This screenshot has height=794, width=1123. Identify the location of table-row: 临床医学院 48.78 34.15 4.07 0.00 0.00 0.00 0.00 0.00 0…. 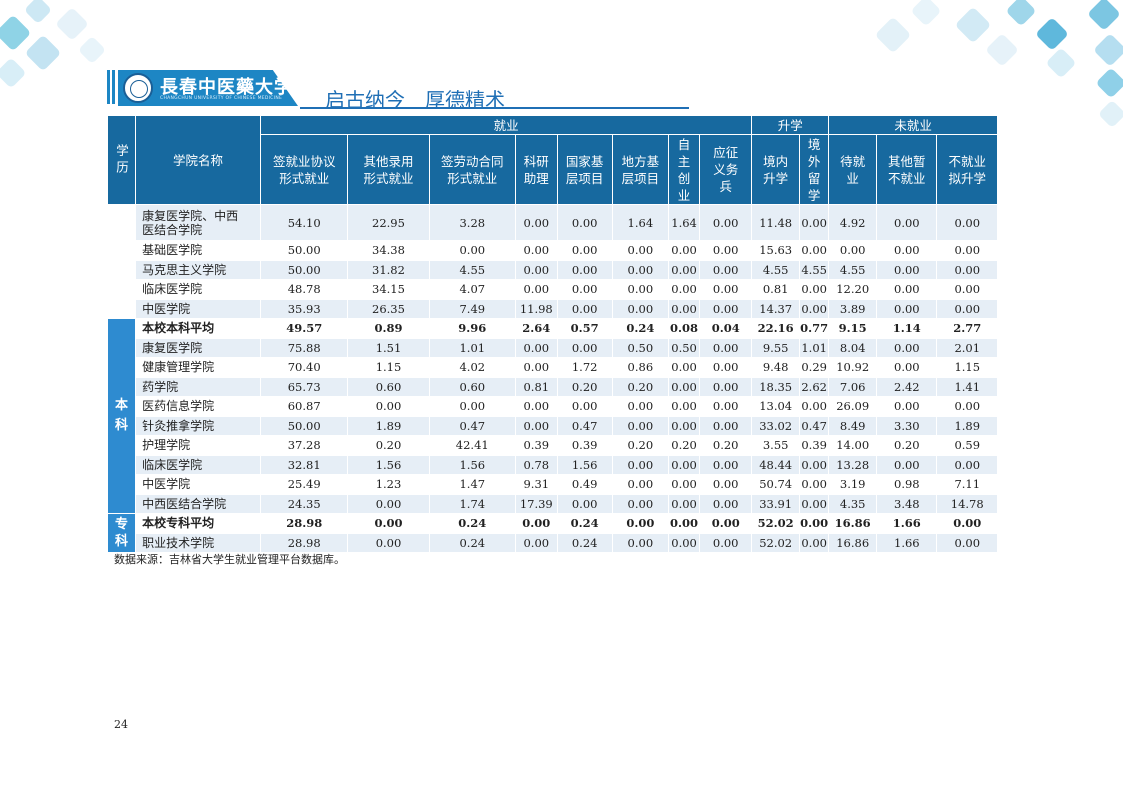
(553, 289).